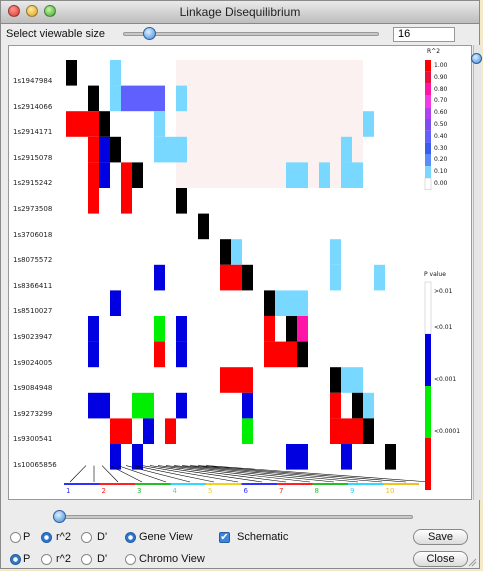 The image size is (483, 571). What do you see at coordinates (33, 311) in the screenshot?
I see `snp-label: 1s8510027` at bounding box center [33, 311].